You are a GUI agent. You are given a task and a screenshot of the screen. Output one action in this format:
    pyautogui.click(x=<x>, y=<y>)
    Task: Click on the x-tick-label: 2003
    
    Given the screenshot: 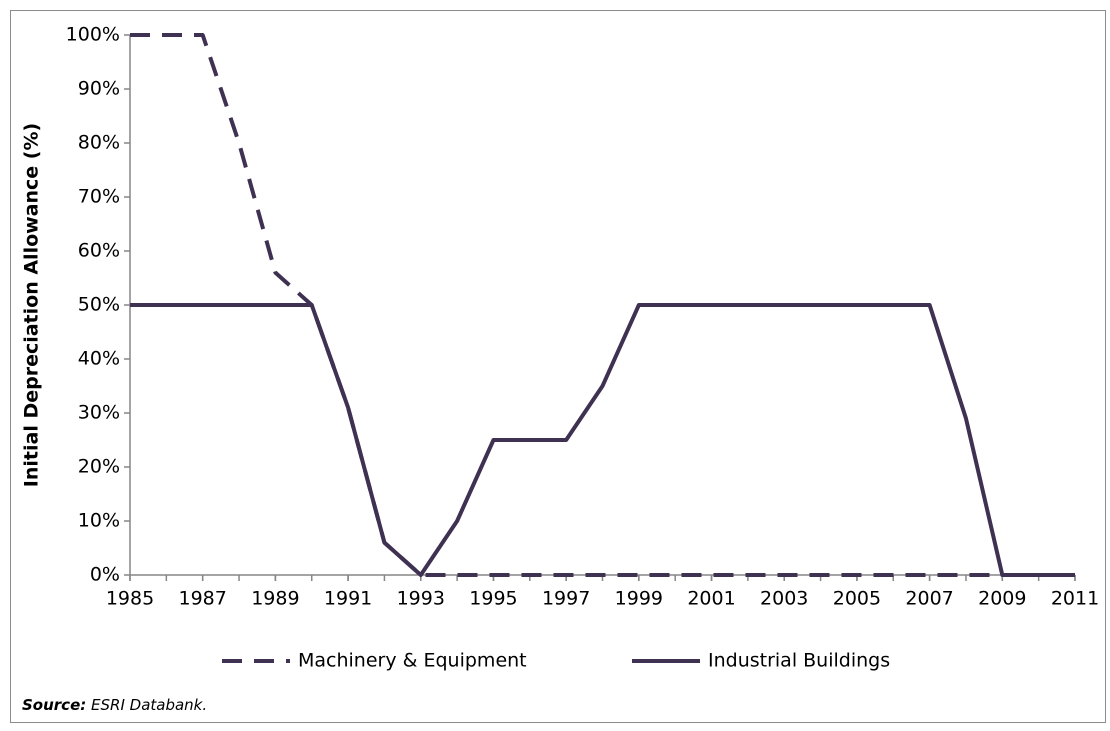 What is the action you would take?
    pyautogui.click(x=784, y=599)
    